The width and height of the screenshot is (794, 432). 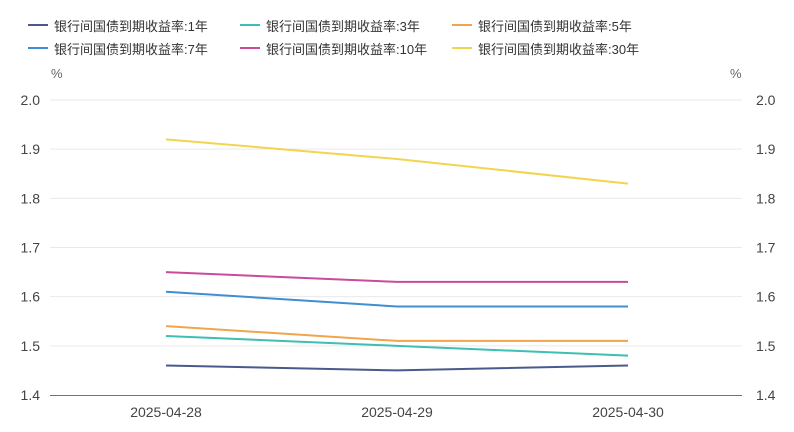 What do you see at coordinates (131, 49) in the screenshot?
I see `legend-label: 银行间国债到期收益率:7年` at bounding box center [131, 49].